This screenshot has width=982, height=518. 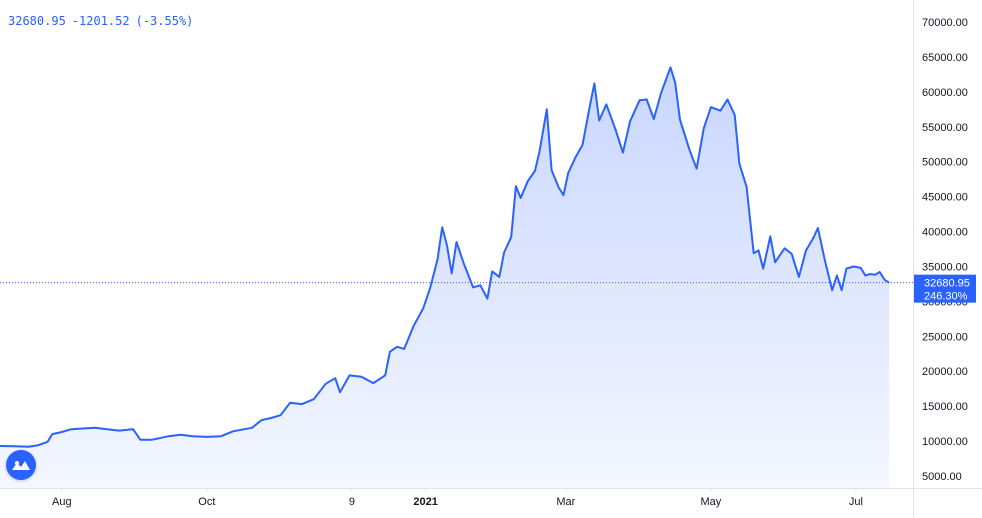 What do you see at coordinates (856, 502) in the screenshot?
I see `x-tick-label: Jul` at bounding box center [856, 502].